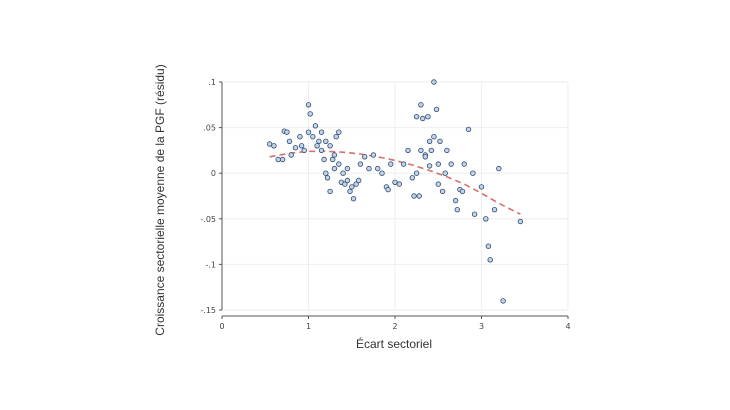 The width and height of the screenshot is (730, 410). I want to click on x-tick-label: 0, so click(221, 326).